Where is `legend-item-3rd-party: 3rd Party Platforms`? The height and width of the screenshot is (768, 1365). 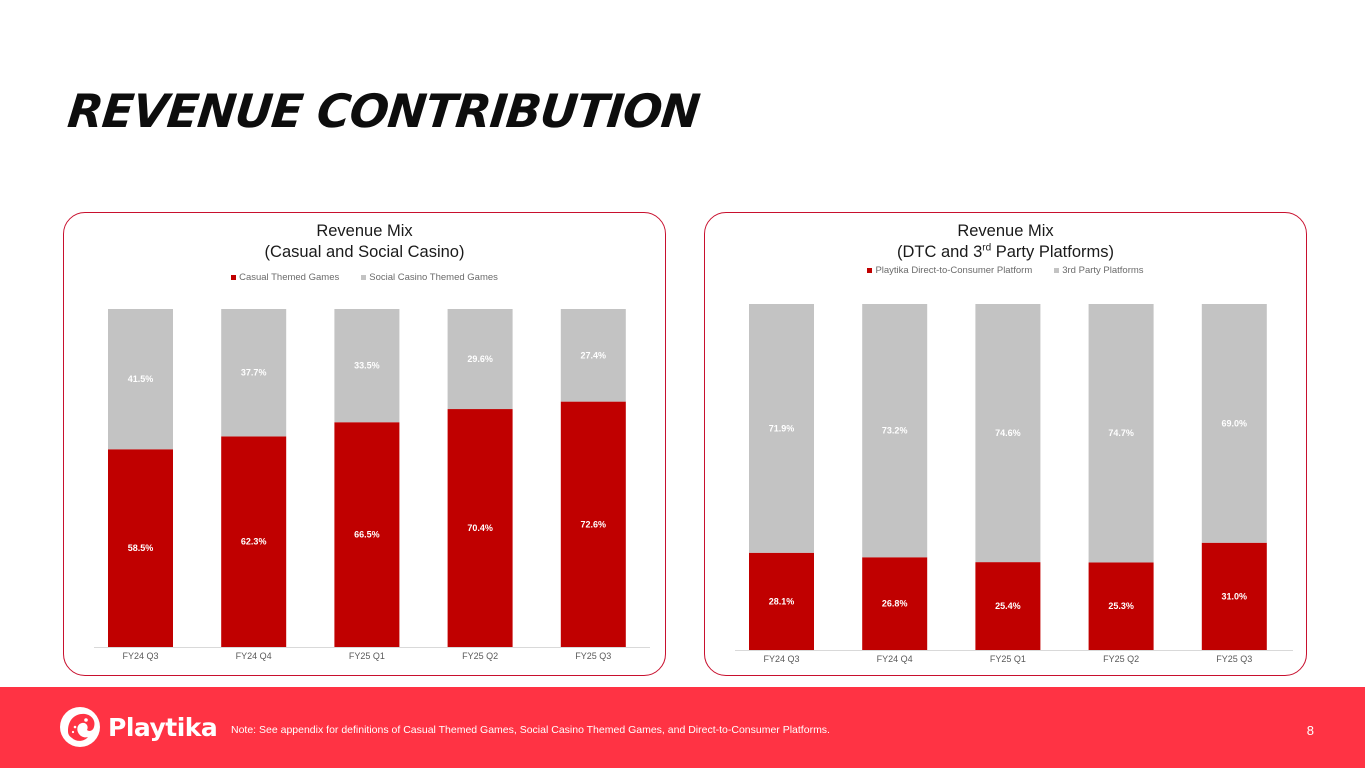 legend-item-3rd-party: 3rd Party Platforms is located at coordinates (1099, 270).